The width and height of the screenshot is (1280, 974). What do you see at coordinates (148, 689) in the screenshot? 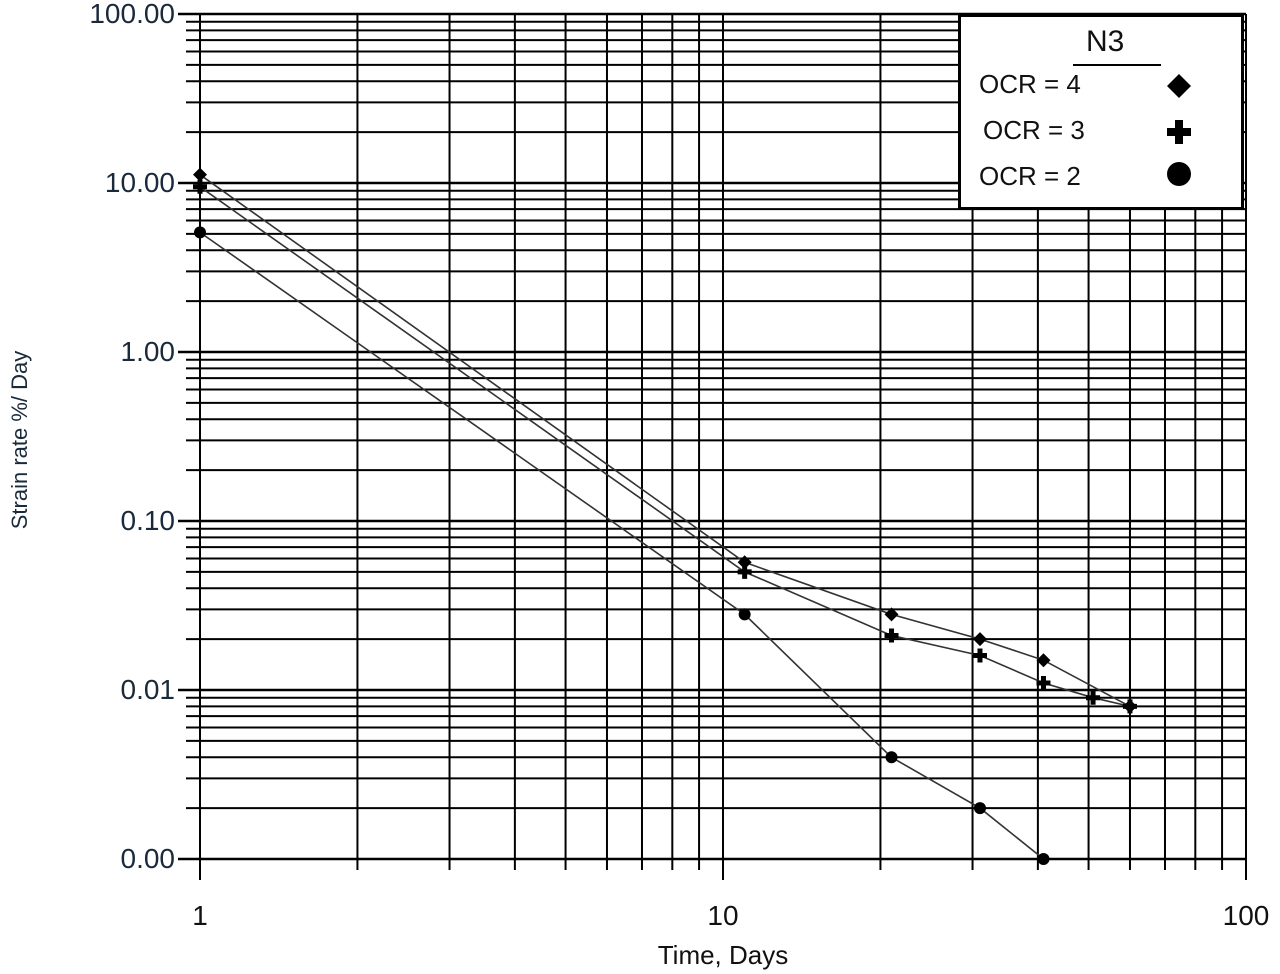
I see `y-tick-label: 0.01` at bounding box center [148, 689].